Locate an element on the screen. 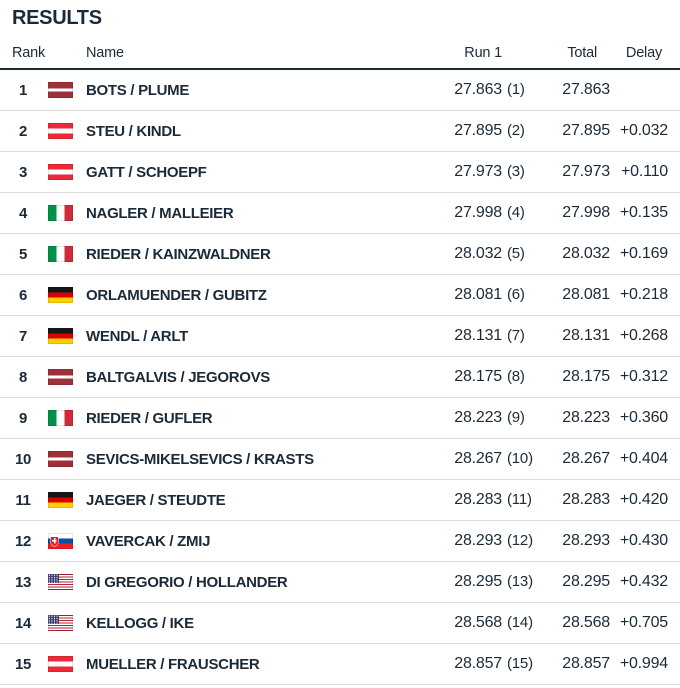  header-total: Total is located at coordinates (582, 53).